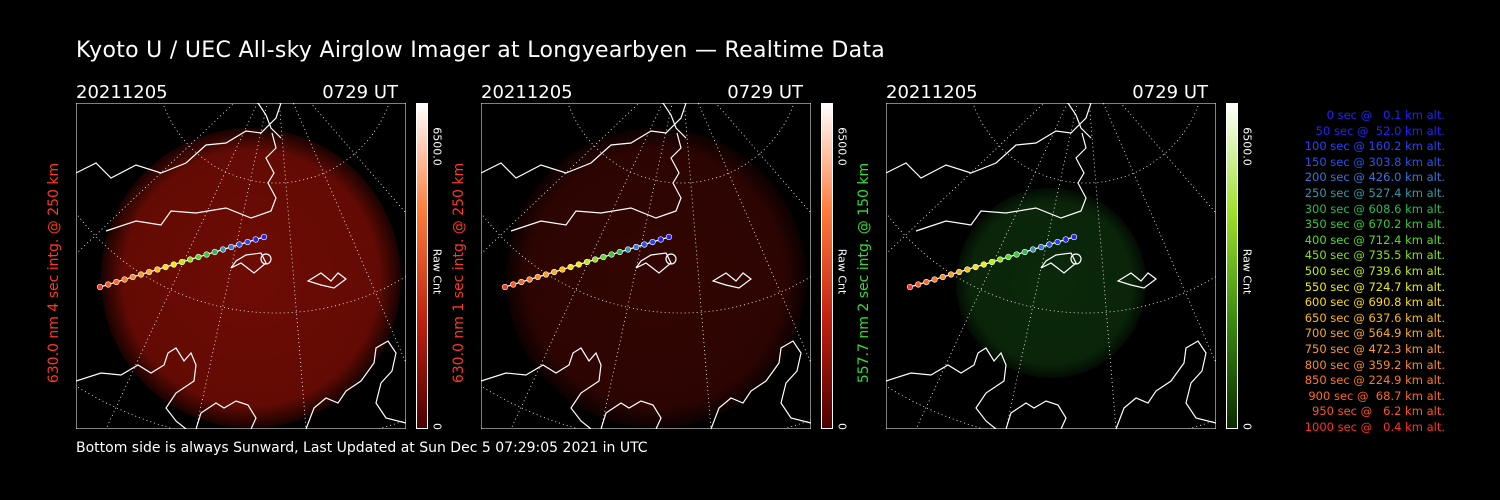  What do you see at coordinates (1374, 333) in the screenshot?
I see `legend-entry: 700 sec @ 564.9 km alt.` at bounding box center [1374, 333].